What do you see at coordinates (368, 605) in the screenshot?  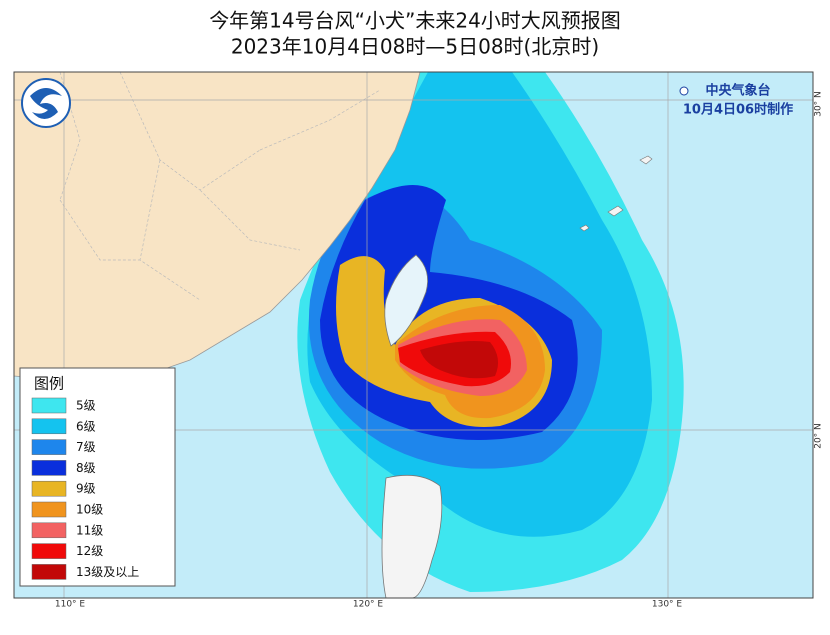 I see `longitude-label: 120° E` at bounding box center [368, 605].